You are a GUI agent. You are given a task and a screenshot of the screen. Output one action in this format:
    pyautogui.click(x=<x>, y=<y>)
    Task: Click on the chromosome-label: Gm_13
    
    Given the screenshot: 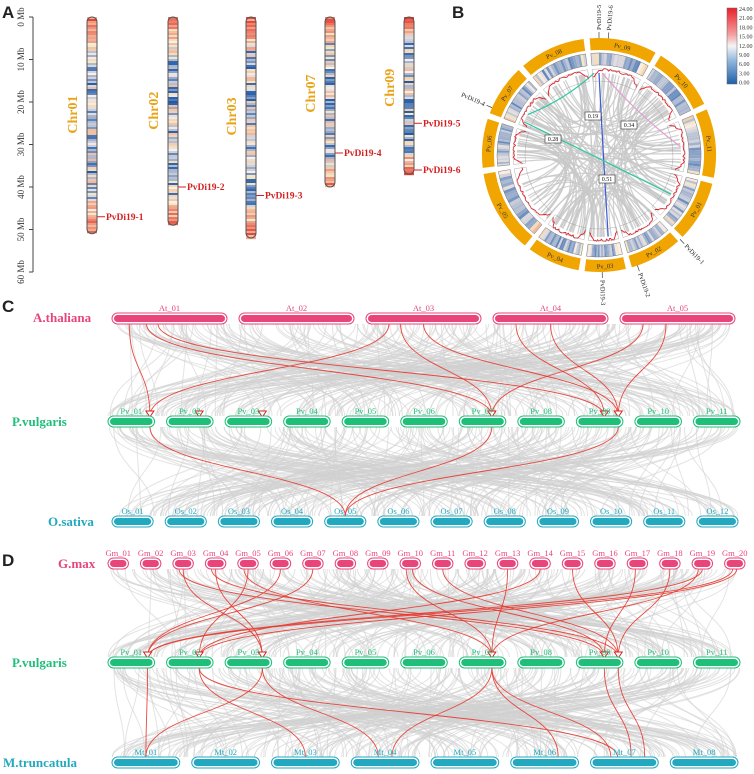 What is the action you would take?
    pyautogui.click(x=508, y=553)
    